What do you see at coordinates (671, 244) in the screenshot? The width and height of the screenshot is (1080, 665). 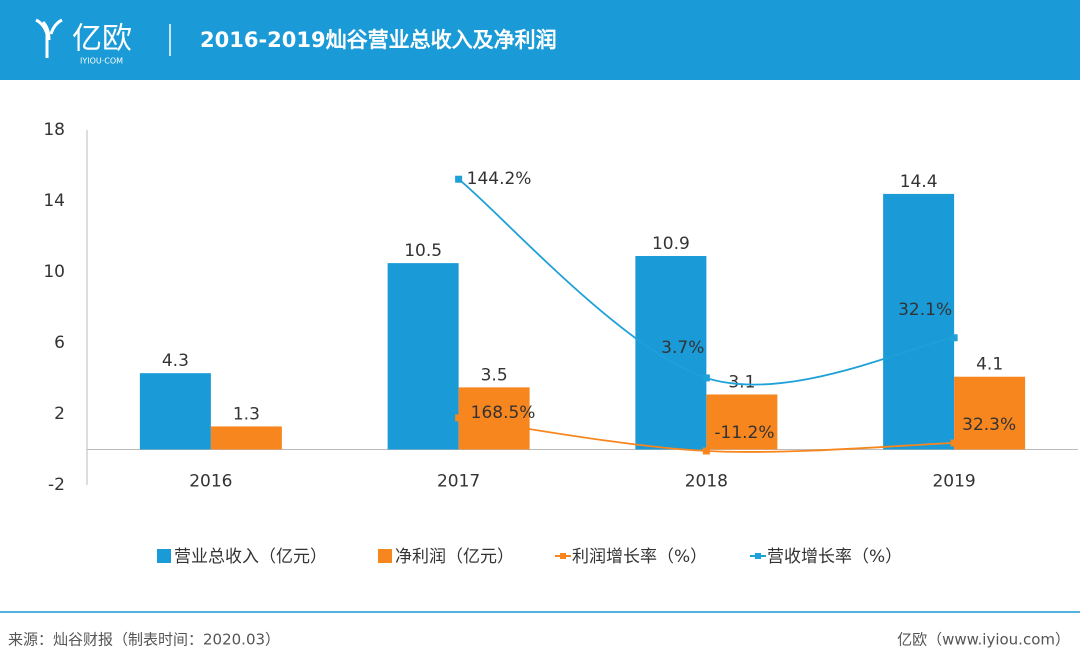 I see `bar-value-label: 10.9` at bounding box center [671, 244].